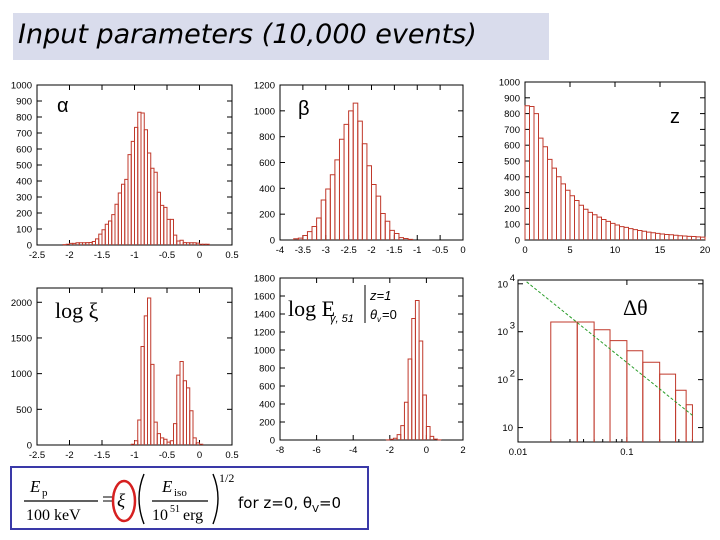 The height and width of the screenshot is (540, 720). I want to click on formula-right-paren, so click(215, 499).